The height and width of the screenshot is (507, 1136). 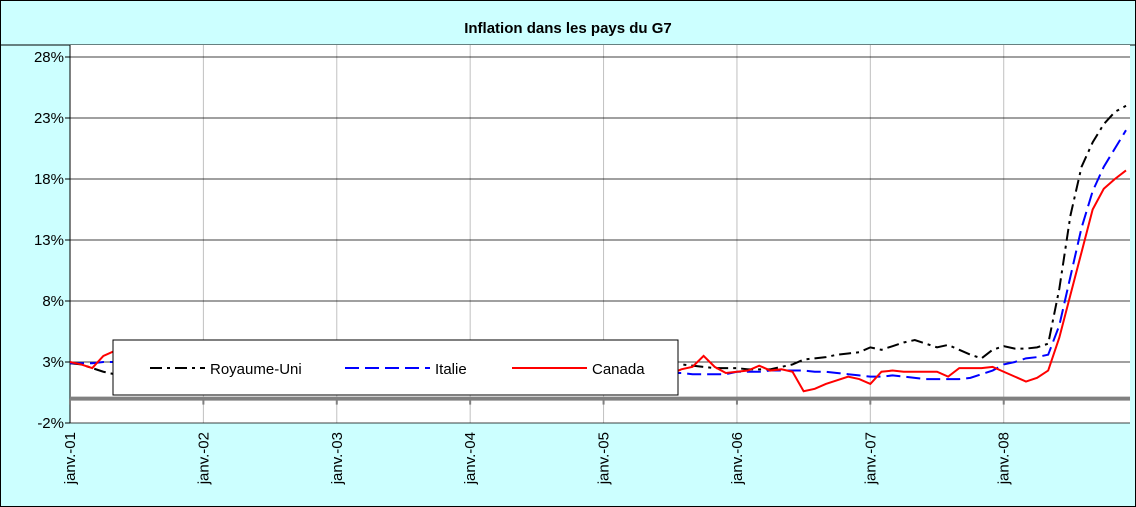 I want to click on x-tick-label: janv.-04, so click(x=470, y=458).